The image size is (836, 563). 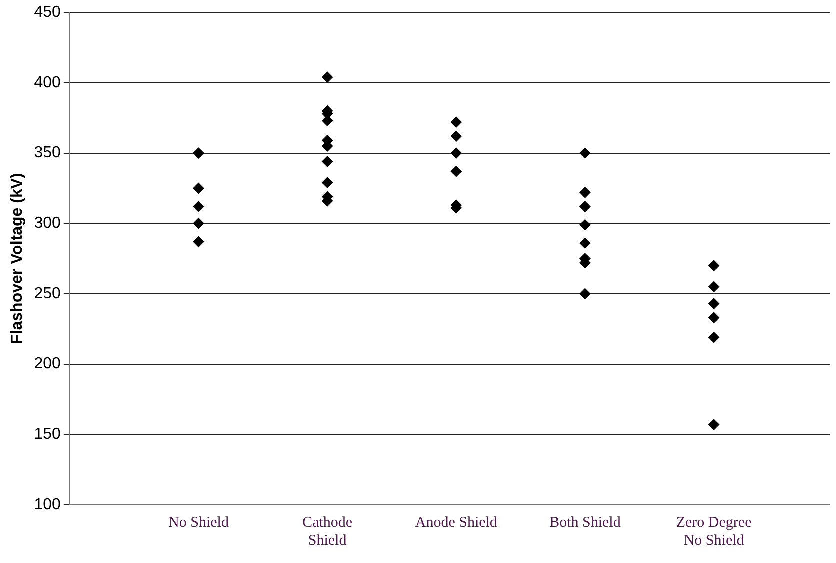 What do you see at coordinates (714, 531) in the screenshot?
I see `x-tick-label: Zero Degree No Shield` at bounding box center [714, 531].